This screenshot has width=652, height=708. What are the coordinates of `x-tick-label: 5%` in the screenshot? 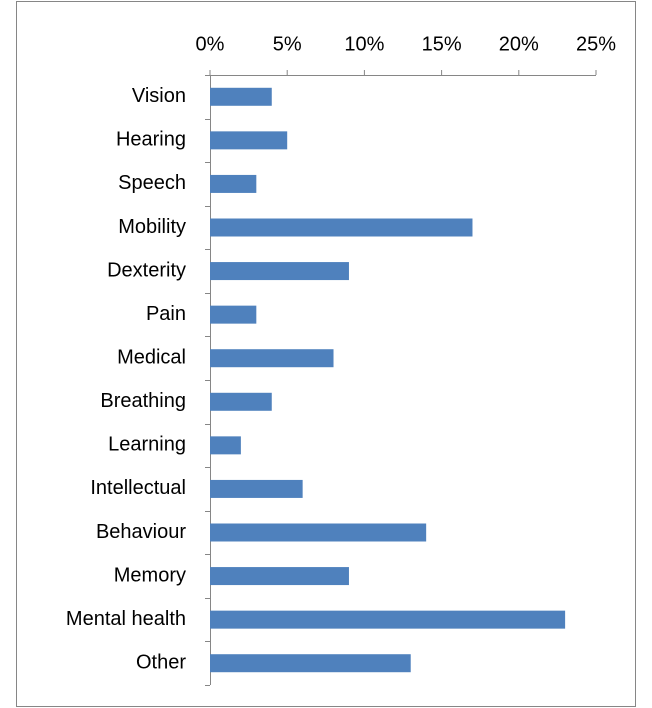 It's located at (287, 44).